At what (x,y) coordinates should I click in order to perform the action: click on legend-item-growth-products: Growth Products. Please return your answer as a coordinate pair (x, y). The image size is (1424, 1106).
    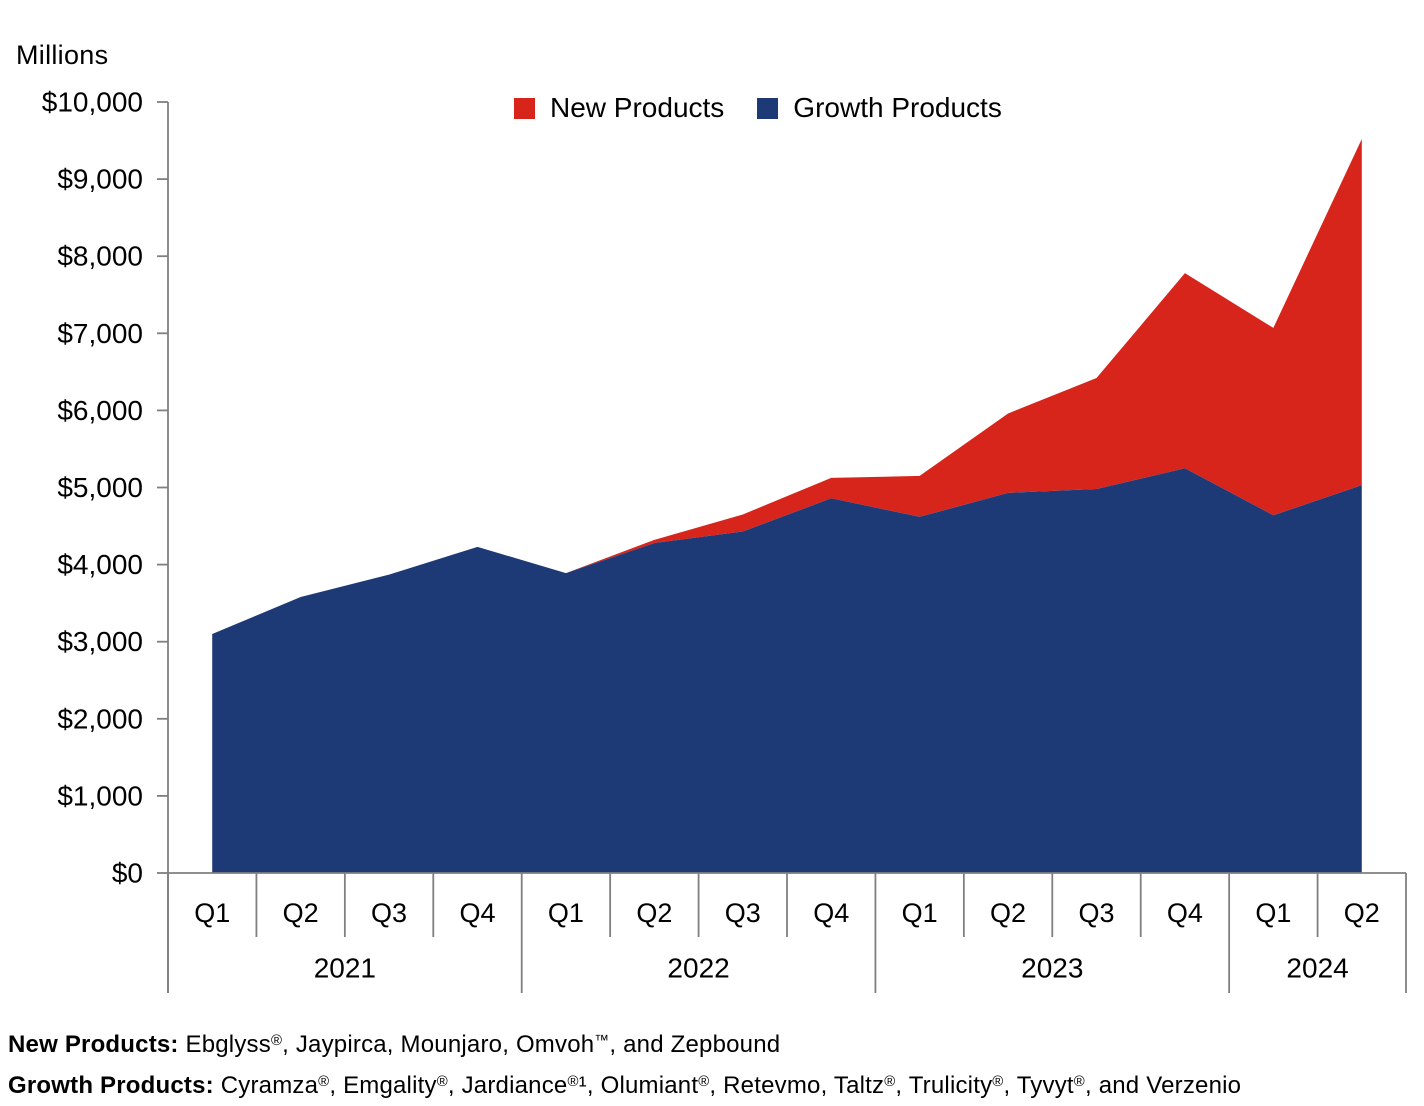
    Looking at the image, I should click on (879, 108).